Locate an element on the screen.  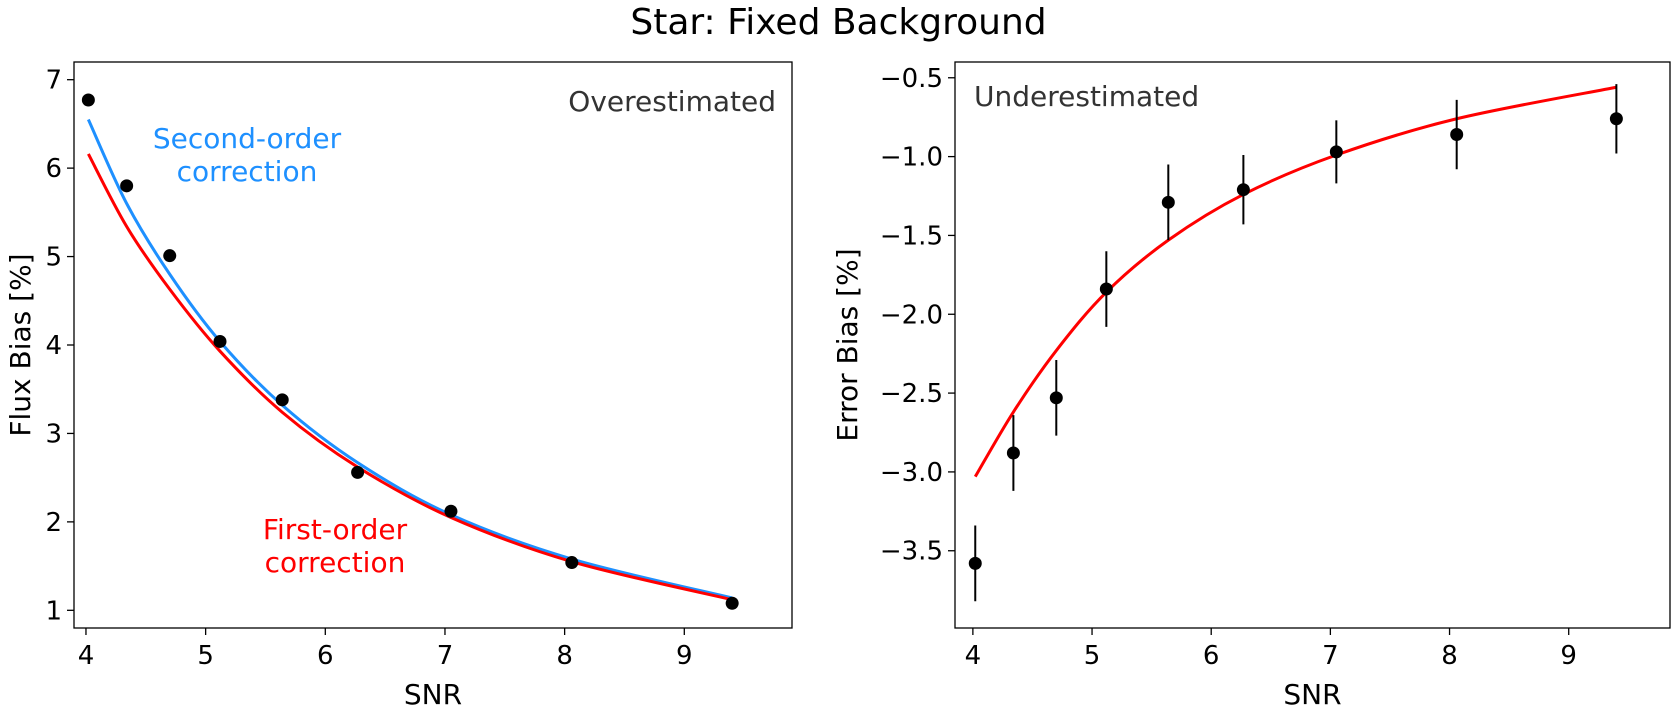
y-tick-label: 2 is located at coordinates (53, 523).